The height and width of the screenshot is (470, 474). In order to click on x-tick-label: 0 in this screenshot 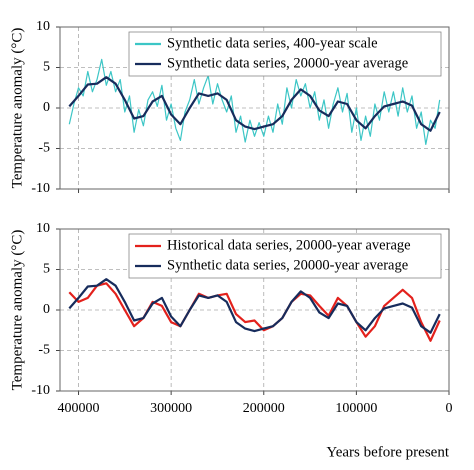, I will do `click(449, 408)`.